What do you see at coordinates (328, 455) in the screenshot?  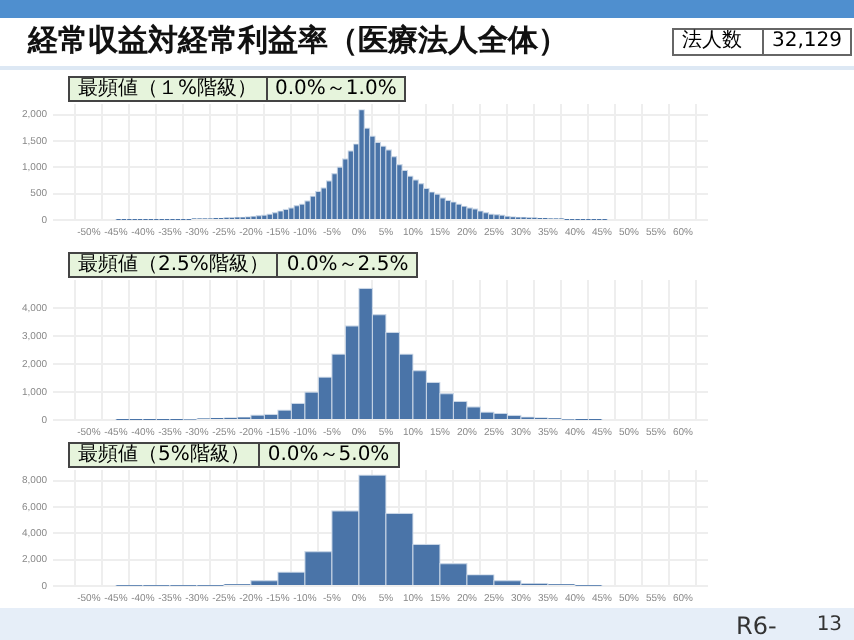 I see `text: 0.0%～5.0%` at bounding box center [328, 455].